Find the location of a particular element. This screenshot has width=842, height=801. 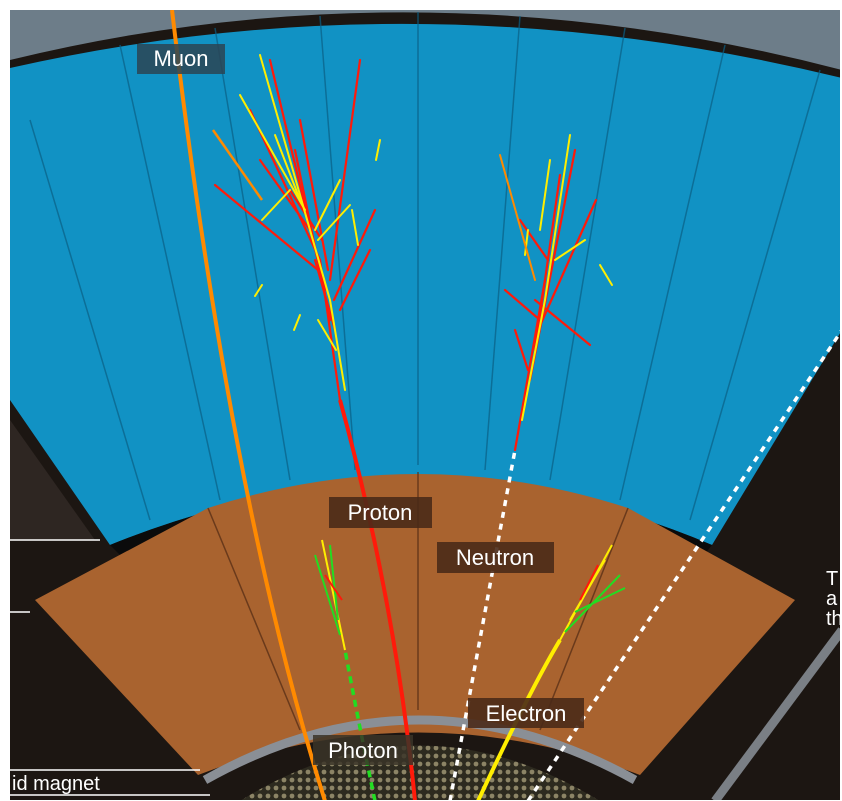

neutron-label-text: Neutron is located at coordinates (495, 557).